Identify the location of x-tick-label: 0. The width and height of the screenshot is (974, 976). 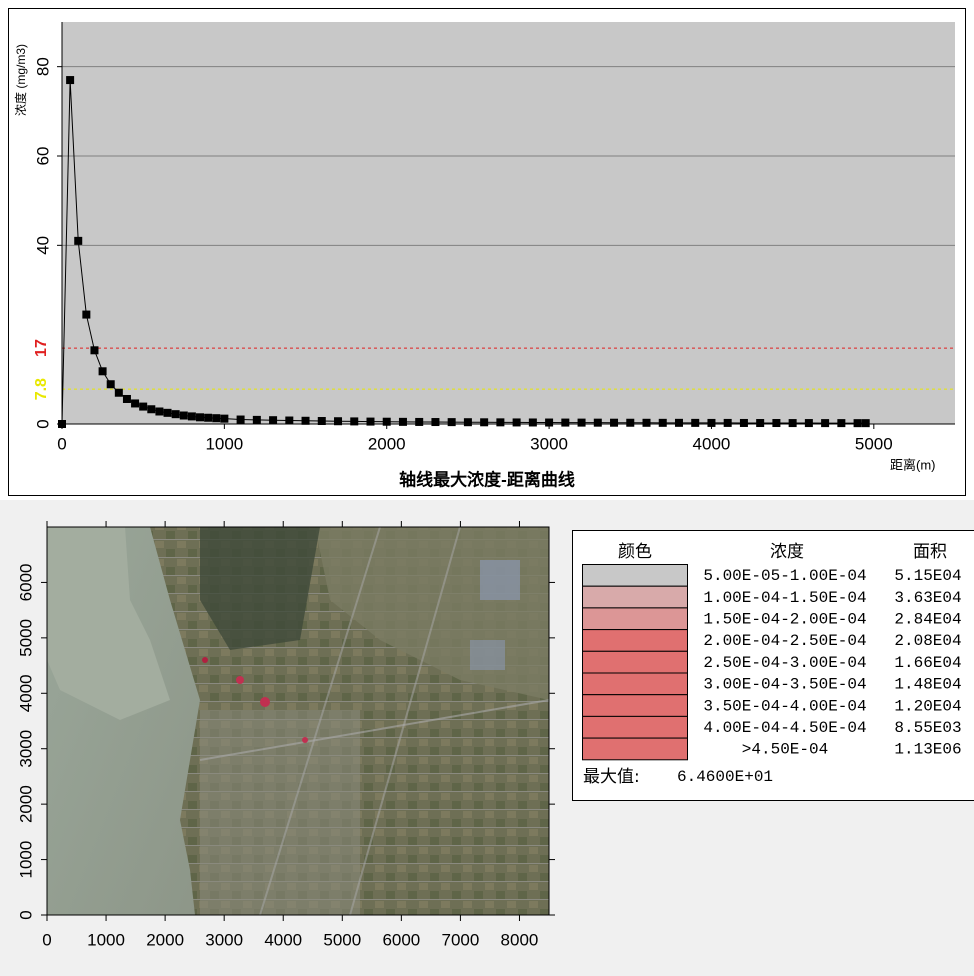
(61, 443).